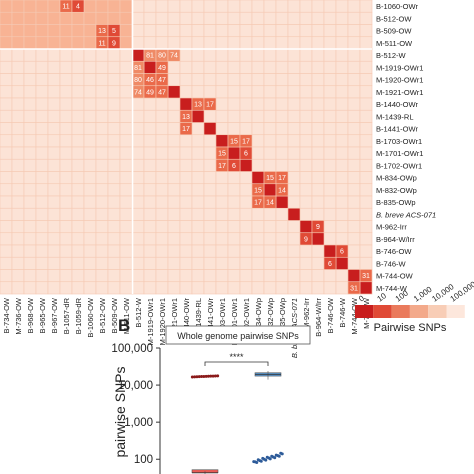  What do you see at coordinates (186, 129) in the screenshot?
I see `heatmap-value-label: 17` at bounding box center [186, 129].